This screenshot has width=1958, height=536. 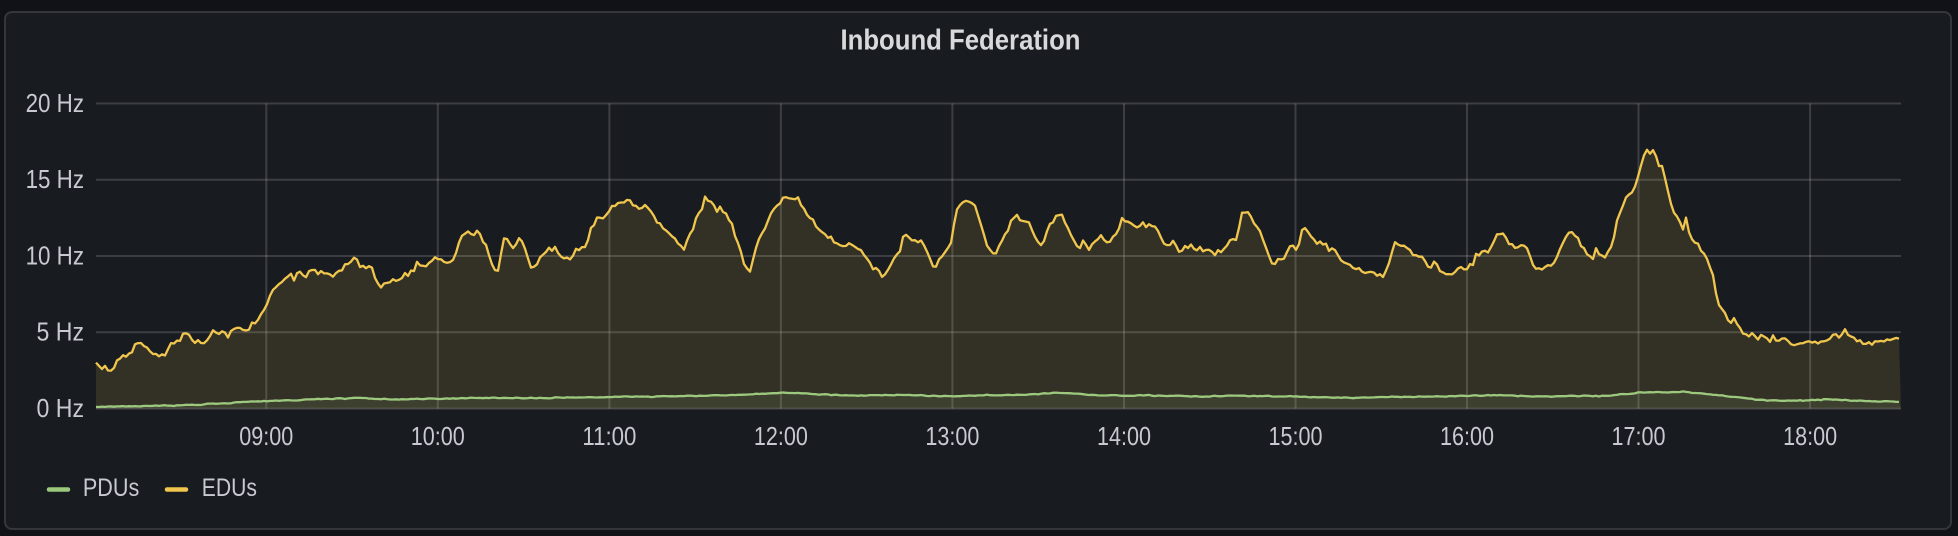 What do you see at coordinates (1810, 436) in the screenshot?
I see `svg-text: 18:00` at bounding box center [1810, 436].